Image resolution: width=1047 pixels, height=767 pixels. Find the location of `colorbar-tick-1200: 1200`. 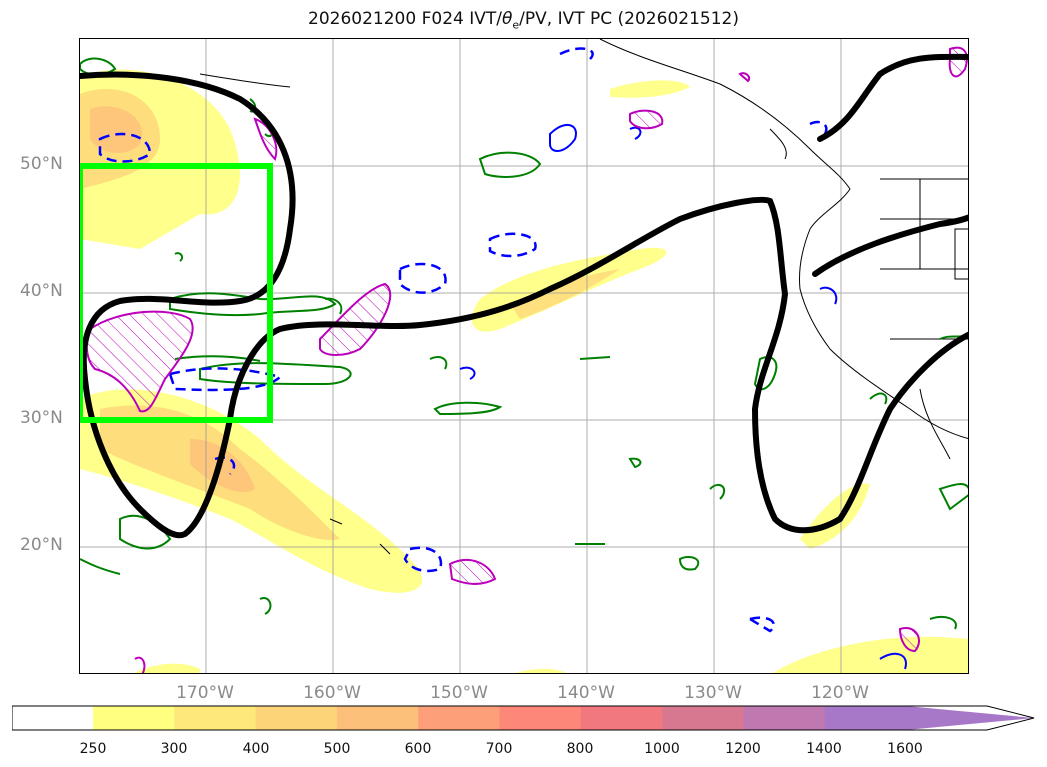

colorbar-tick-1200: 1200 is located at coordinates (743, 749).